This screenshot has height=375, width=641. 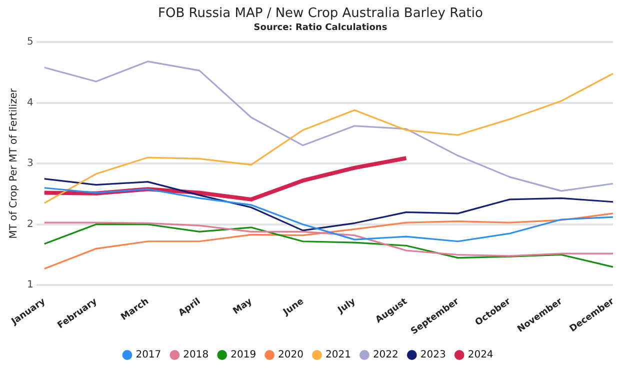 What do you see at coordinates (30, 42) in the screenshot?
I see `y-tick-label: 5` at bounding box center [30, 42].